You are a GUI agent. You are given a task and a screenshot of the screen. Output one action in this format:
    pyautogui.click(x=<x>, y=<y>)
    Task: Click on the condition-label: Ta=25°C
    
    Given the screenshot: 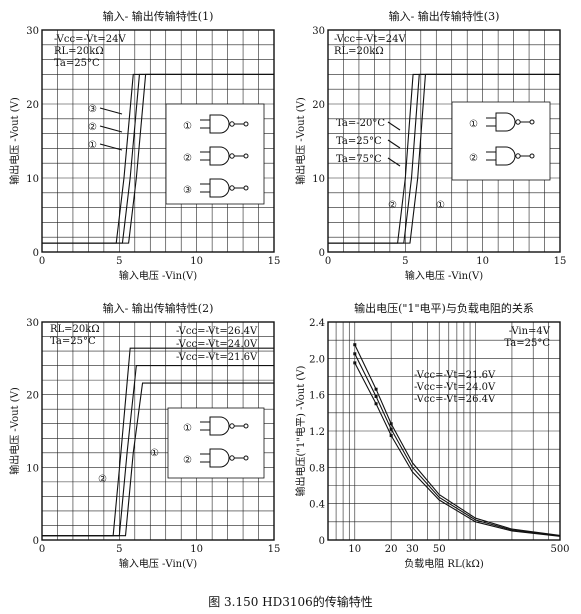 What is the action you would take?
    pyautogui.click(x=77, y=63)
    